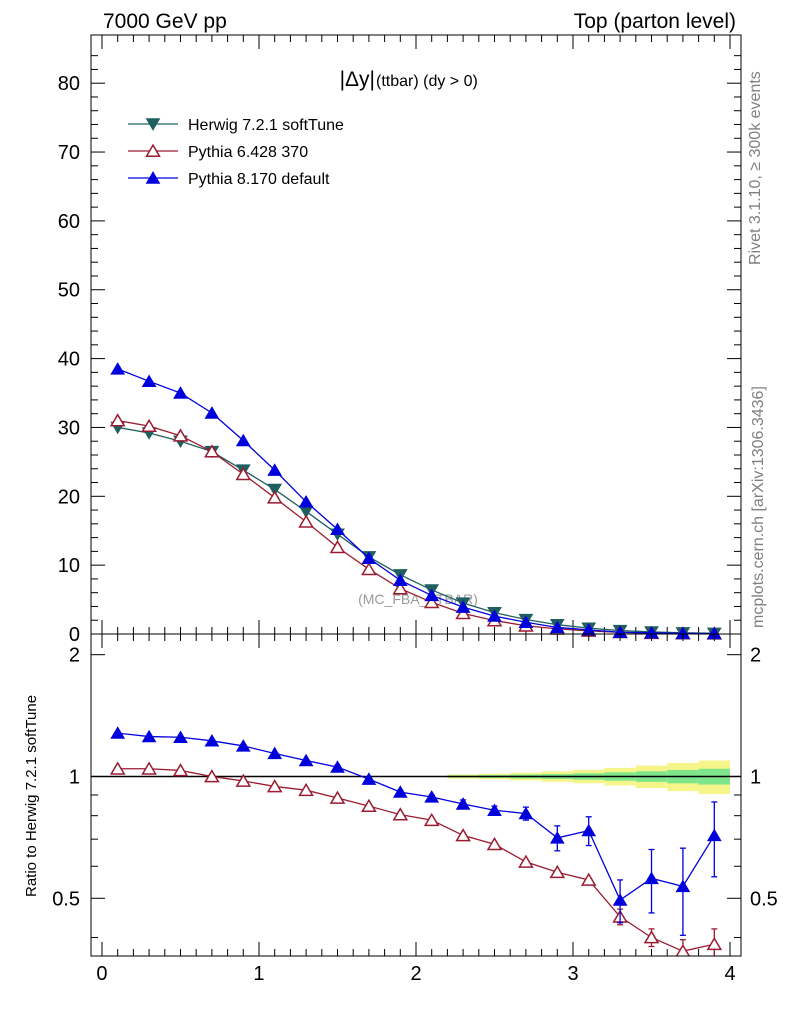 The width and height of the screenshot is (786, 1024). What do you see at coordinates (589, 777) in the screenshot?
I see `ratio-uncertainty-band` at bounding box center [589, 777].